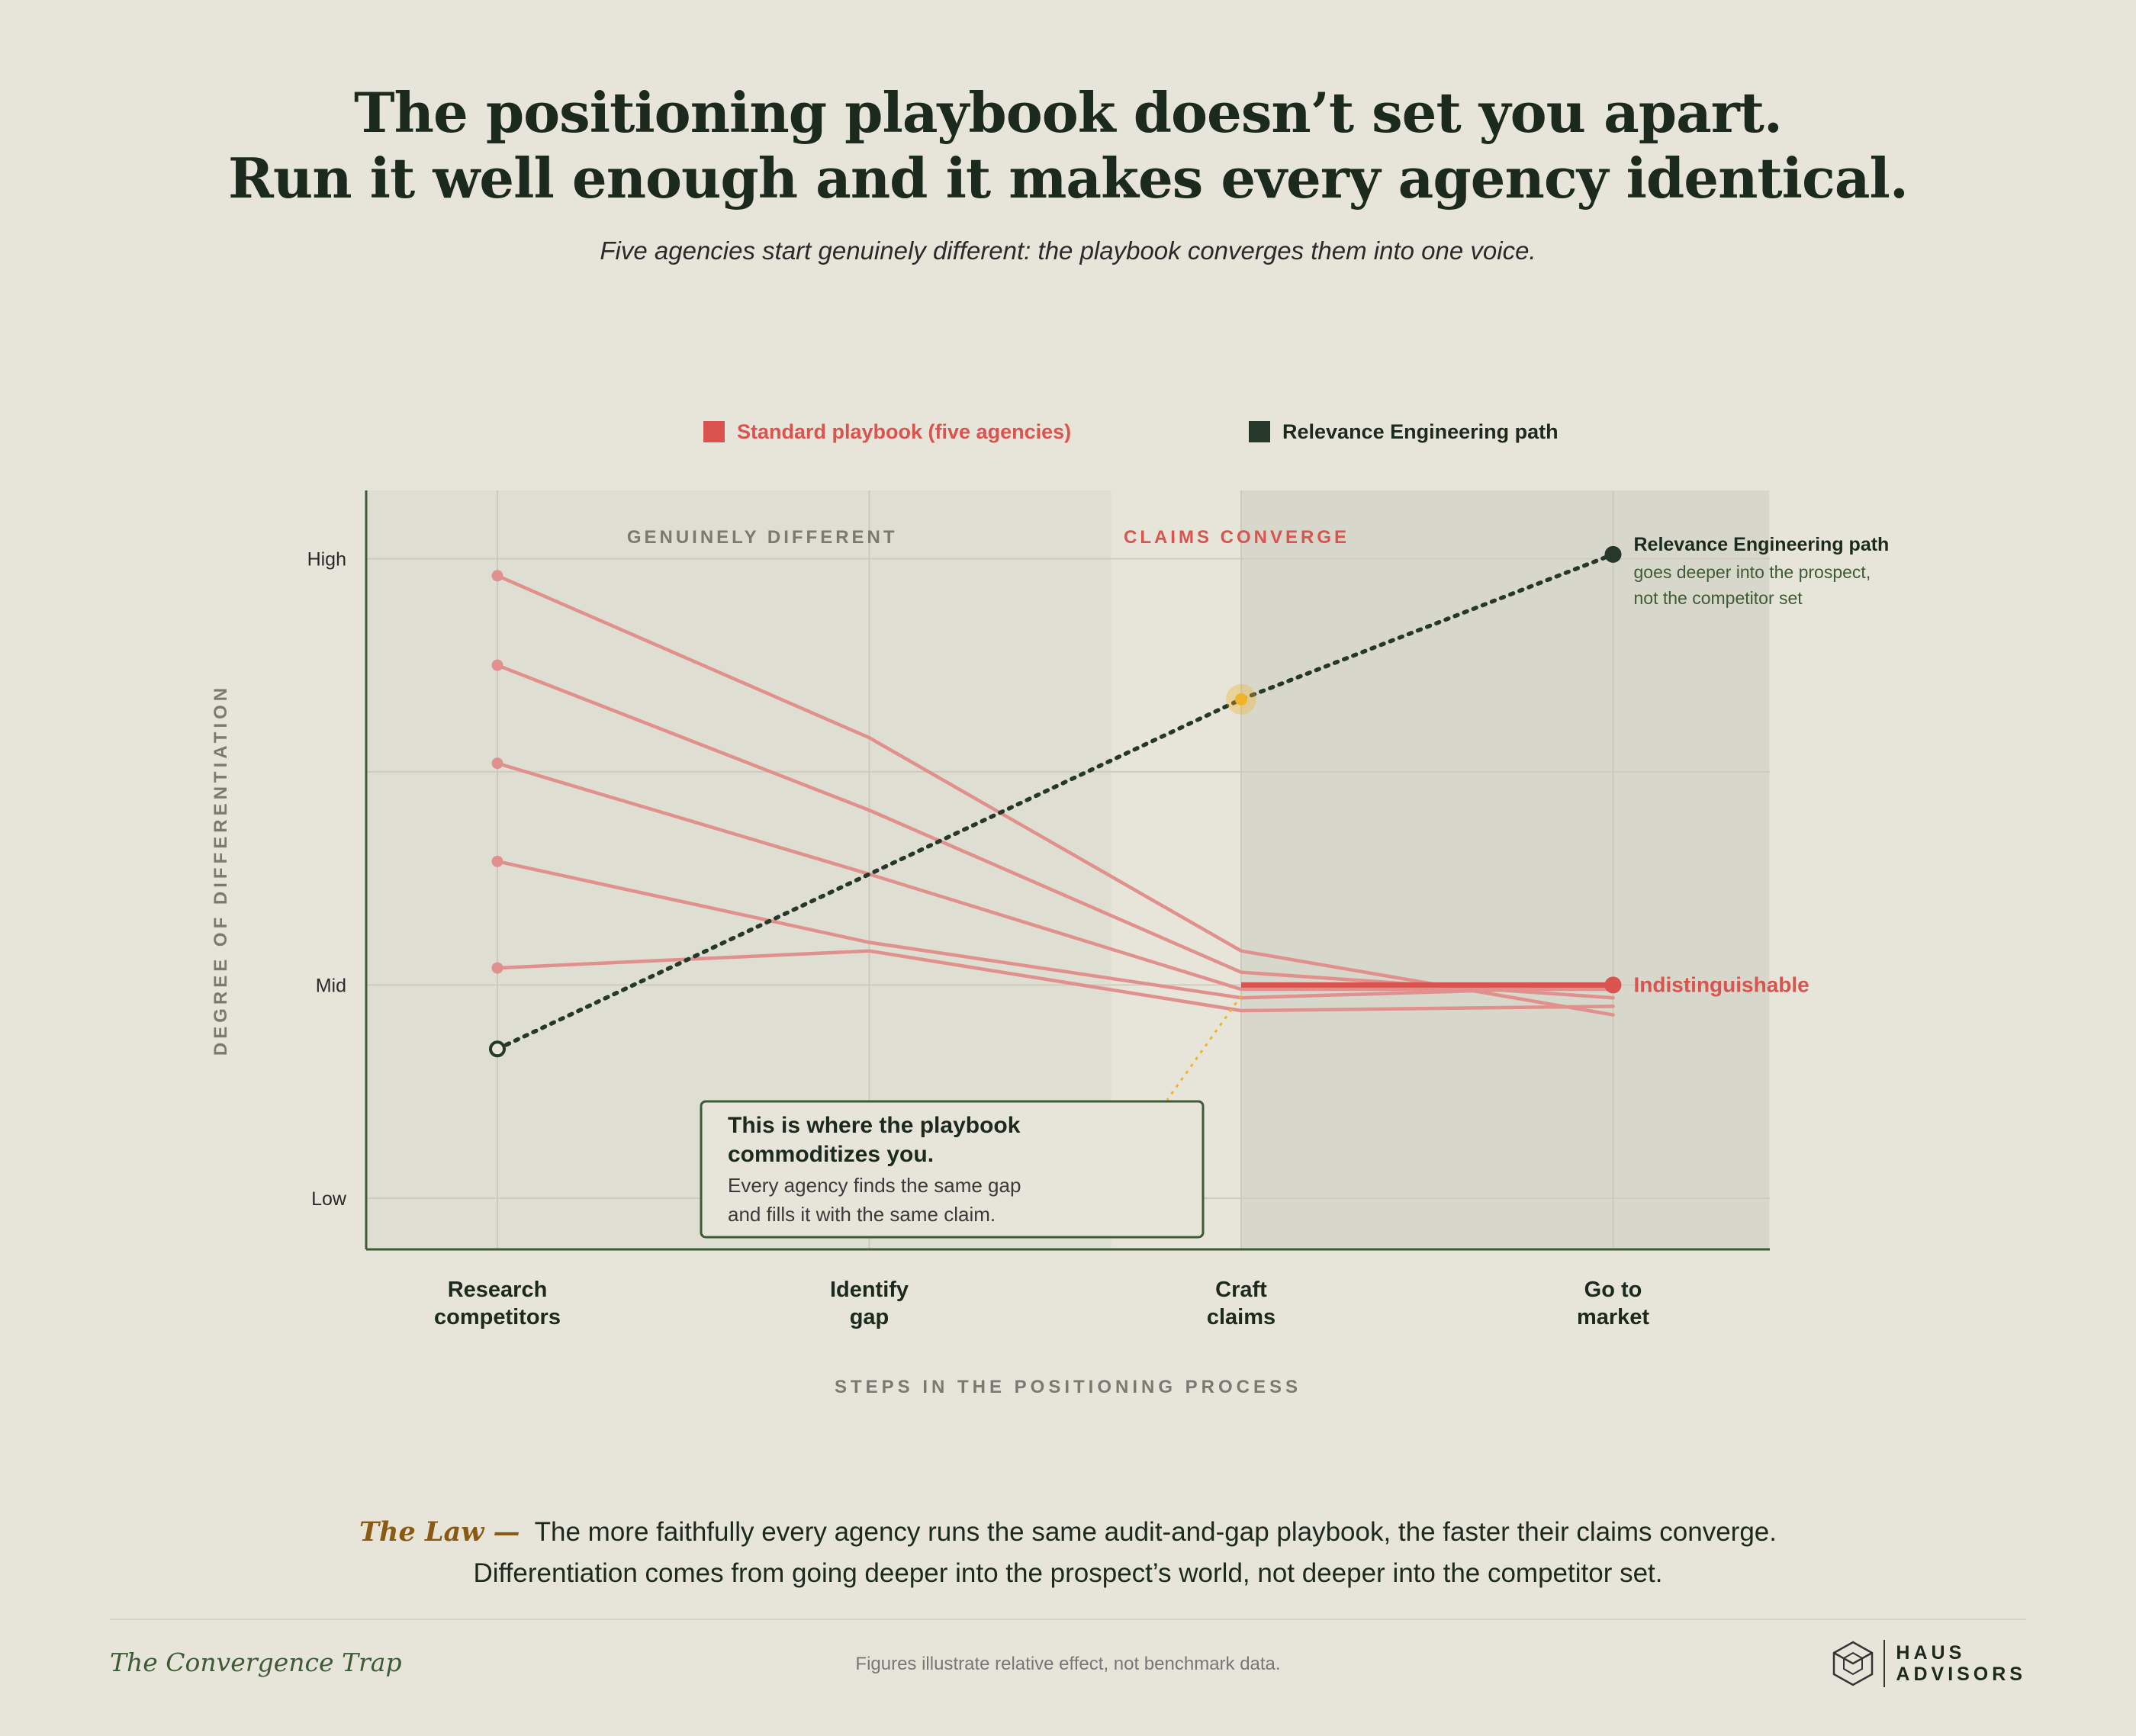 The height and width of the screenshot is (1736, 2136). Describe the element at coordinates (1236, 537) in the screenshot. I see `zone-label-converge: CLAIMS CONVERGE` at that location.